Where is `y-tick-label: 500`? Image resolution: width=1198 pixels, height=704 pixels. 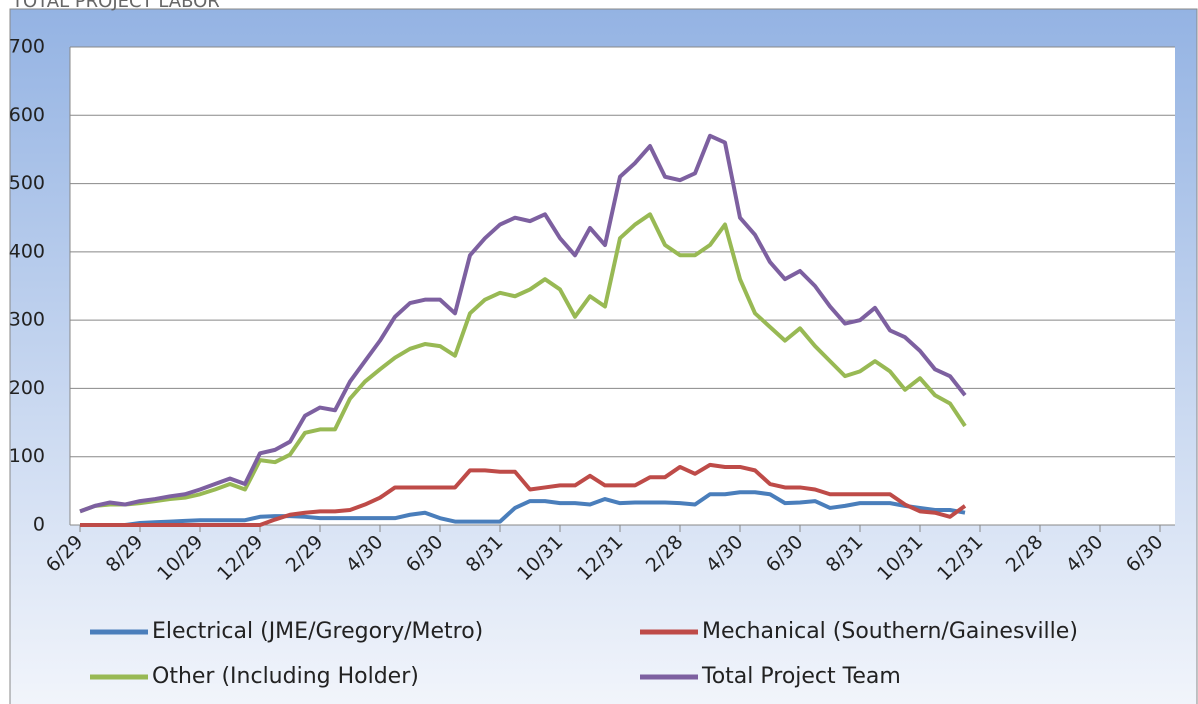
y-tick-label: 500 is located at coordinates (27, 183).